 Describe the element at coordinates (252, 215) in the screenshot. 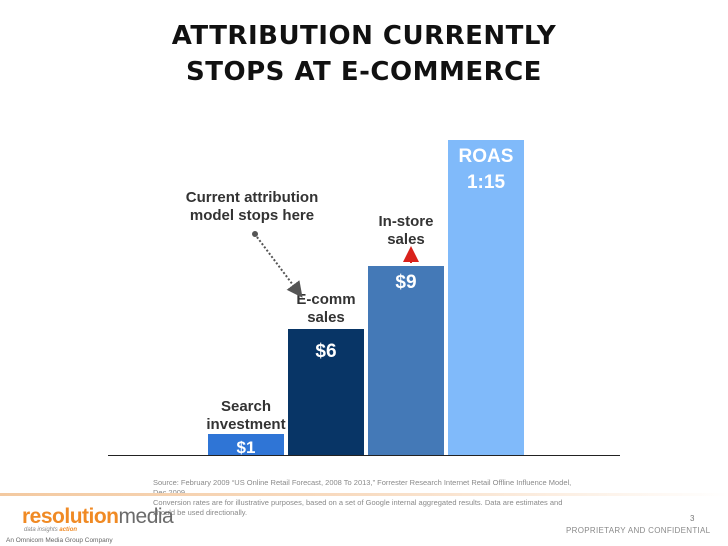

I see `annotation-line2: model stops here` at that location.